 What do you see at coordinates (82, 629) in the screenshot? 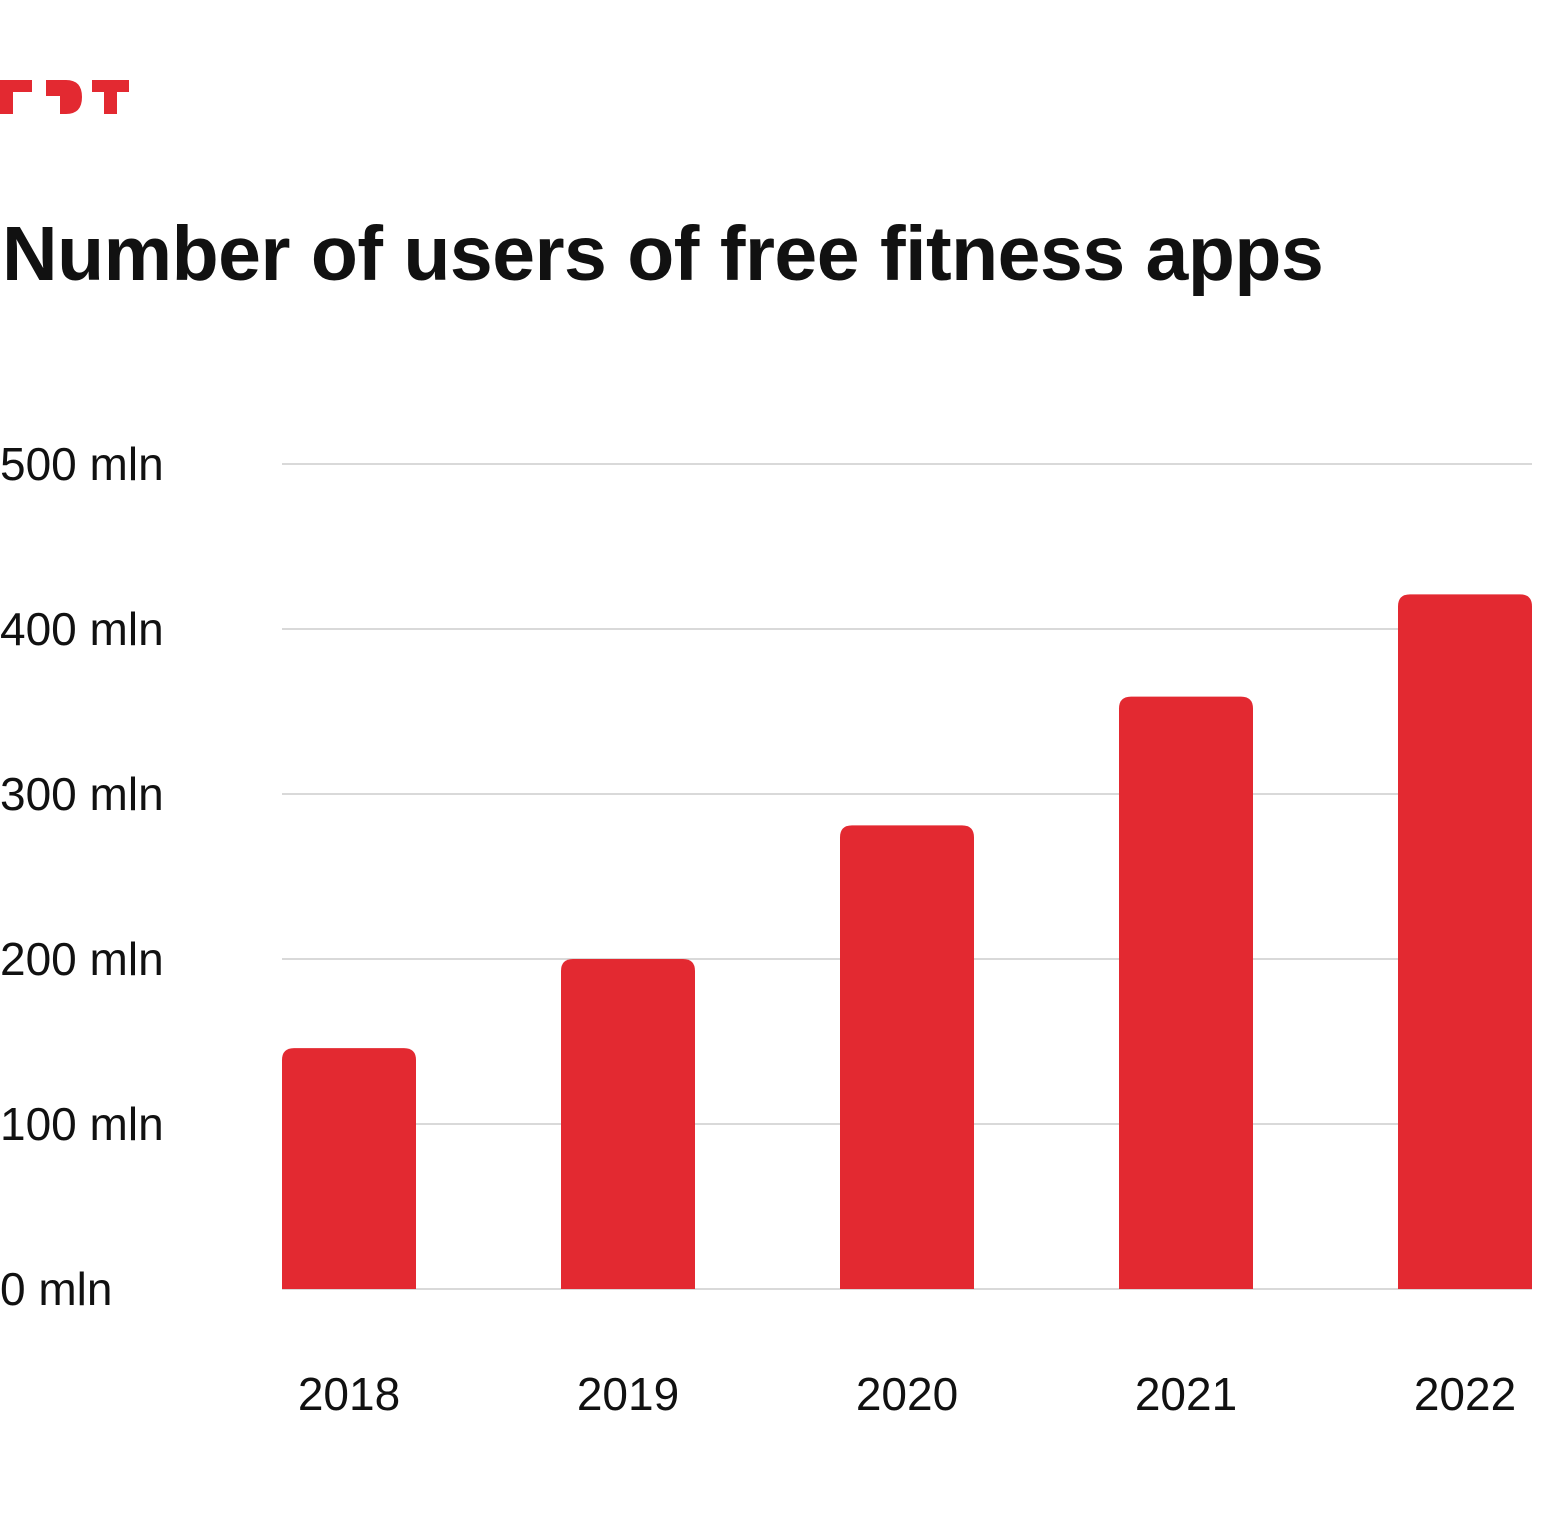
I see `y-tick-label: 400 mln` at bounding box center [82, 629].